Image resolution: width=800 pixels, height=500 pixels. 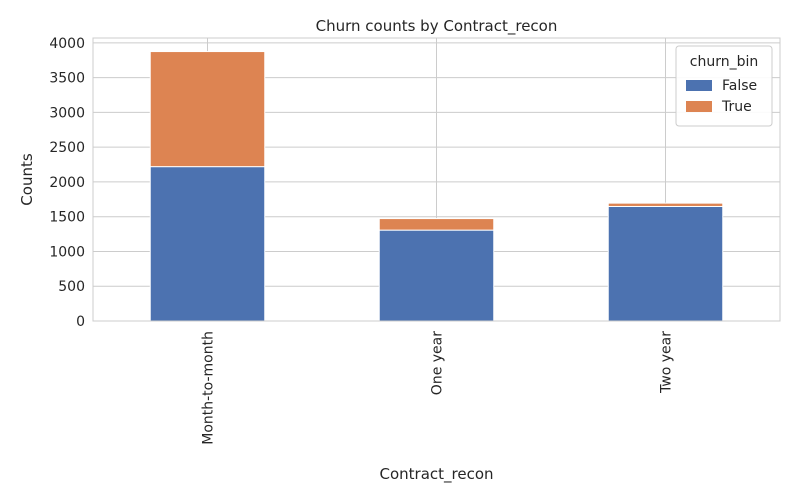 I want to click on y-tick-label: 4000, so click(x=67, y=44).